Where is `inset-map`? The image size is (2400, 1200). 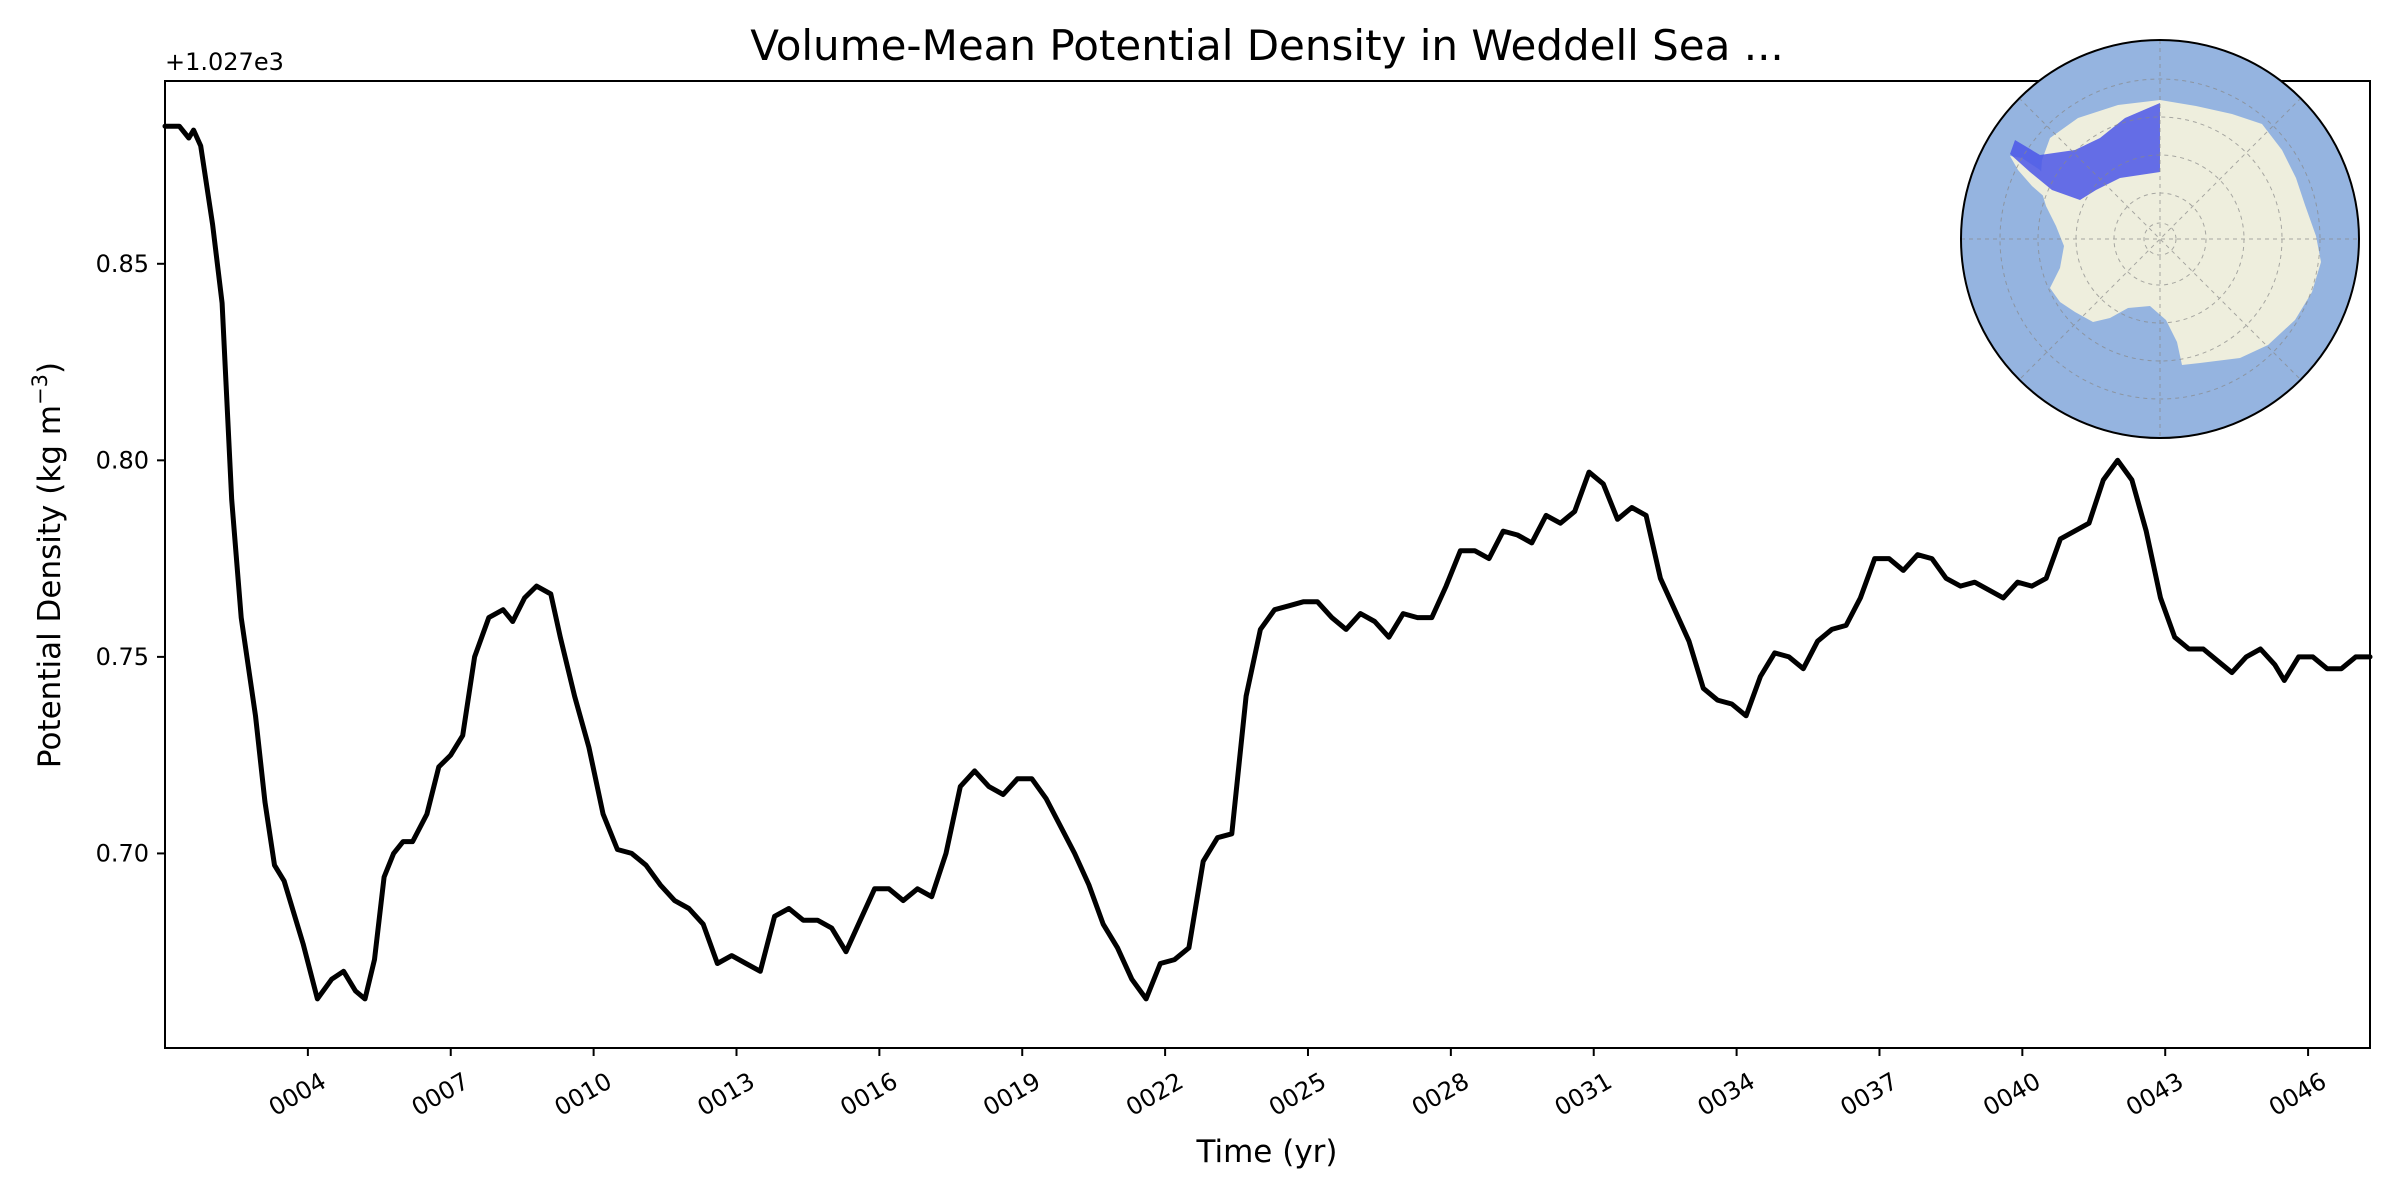 inset-map is located at coordinates (2160, 239).